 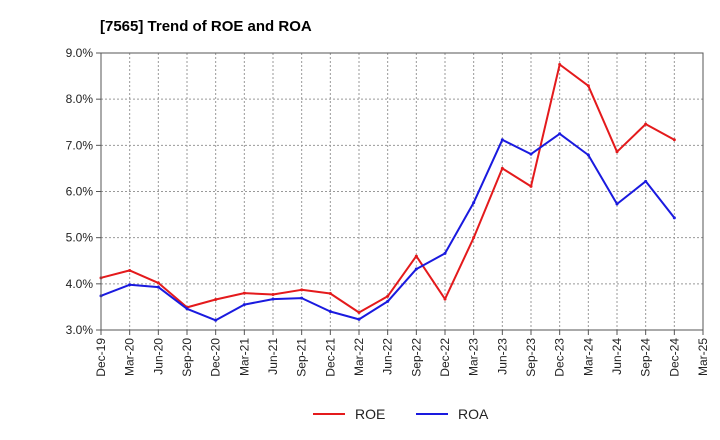 What do you see at coordinates (502, 356) in the screenshot?
I see `x-tick-label: Jun-23` at bounding box center [502, 356].